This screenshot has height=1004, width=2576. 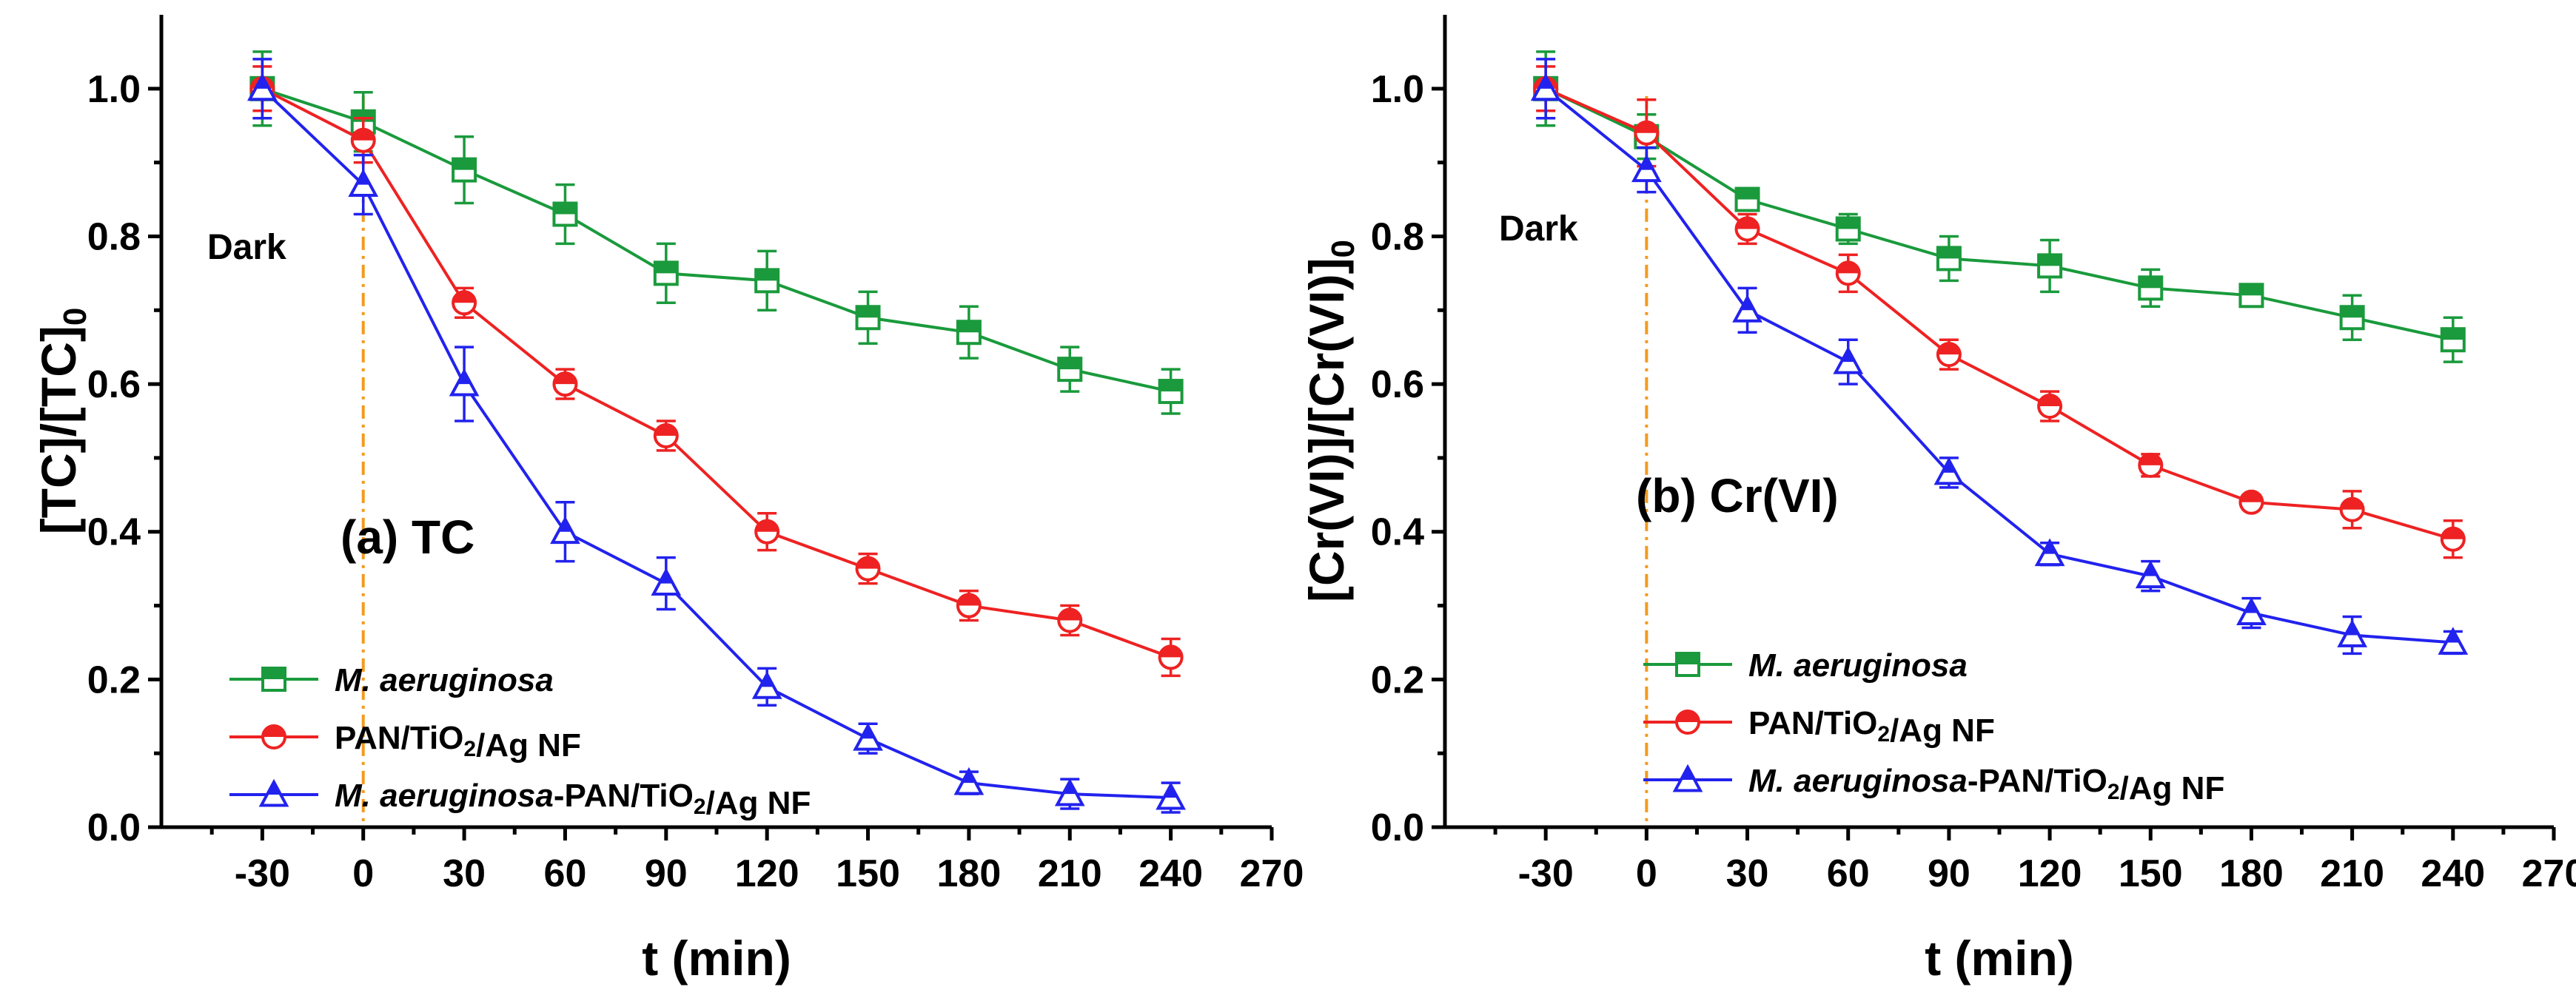 I want to click on y-axis-title: [Cr(VI)]/[Cr(VI)]0, so click(x=1330, y=421).